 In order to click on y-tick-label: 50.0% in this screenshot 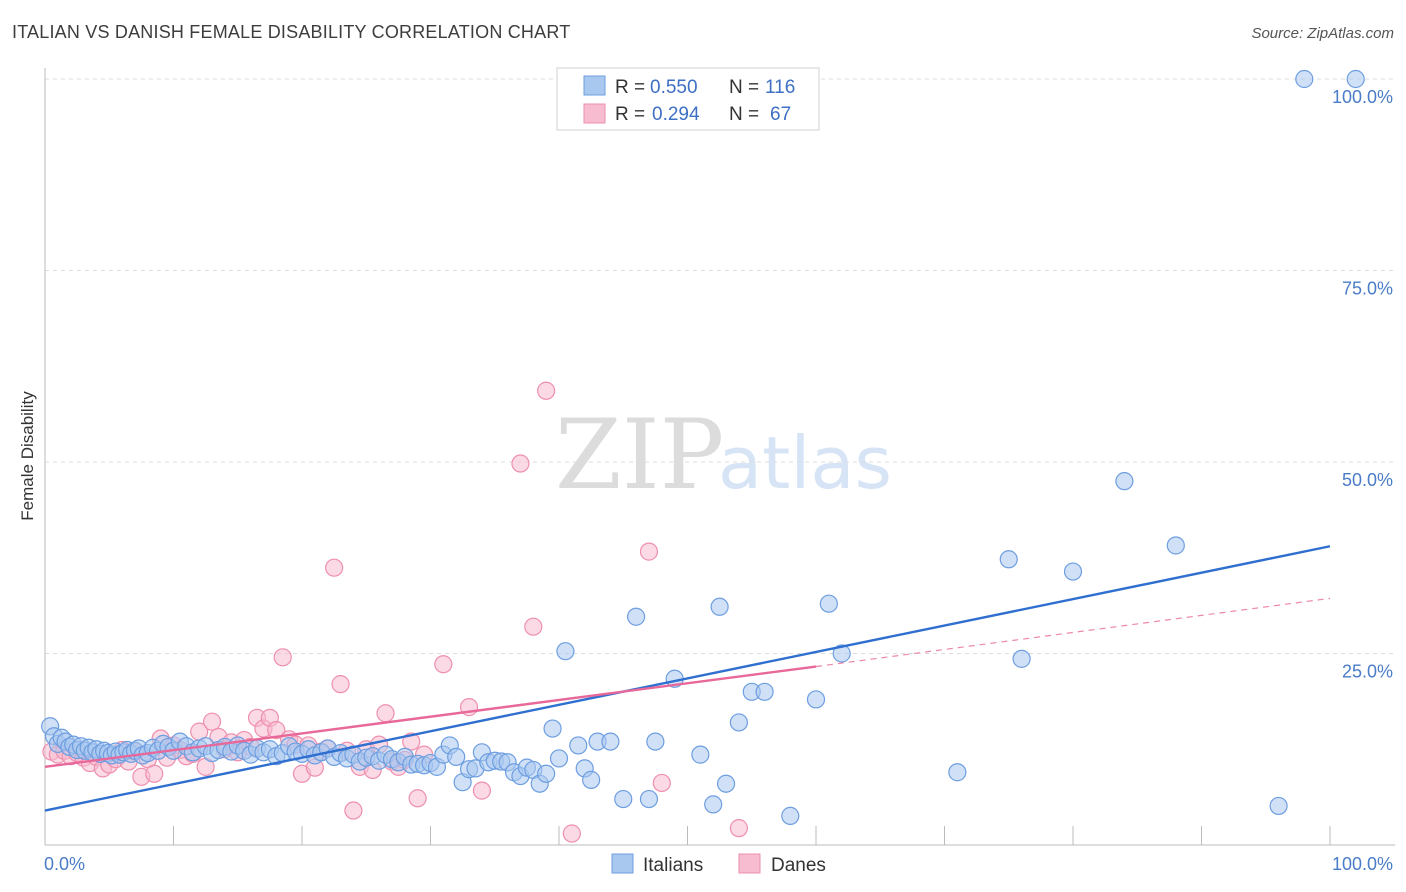, I will do `click(1367, 480)`.